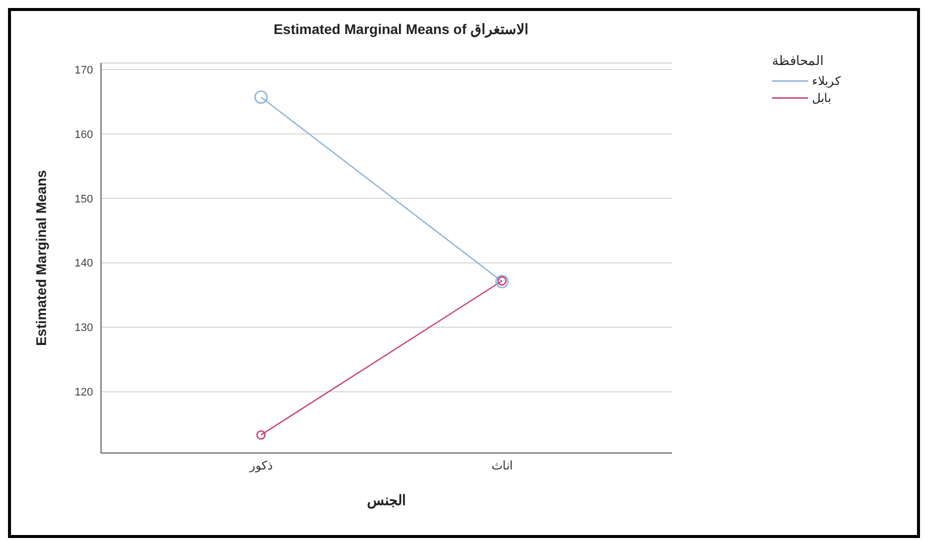 The height and width of the screenshot is (552, 934). What do you see at coordinates (502, 465) in the screenshot?
I see `x-tick-label: اناث` at bounding box center [502, 465].